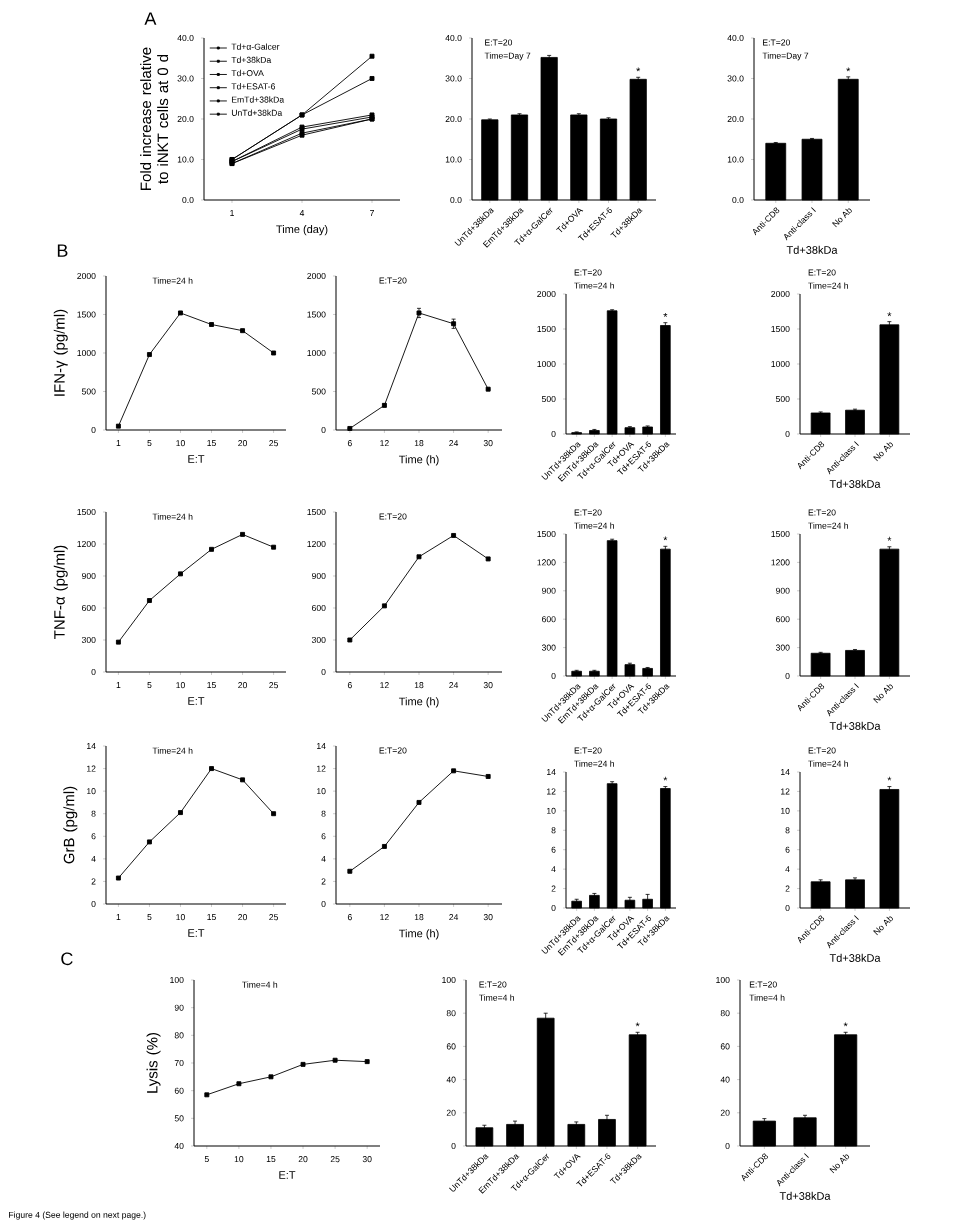 The height and width of the screenshot is (1228, 966). I want to click on chart-title: B, so click(62, 250).